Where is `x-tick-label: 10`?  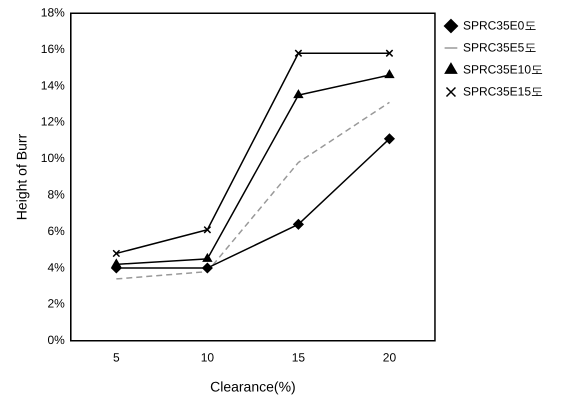
x-tick-label: 10 is located at coordinates (207, 357).